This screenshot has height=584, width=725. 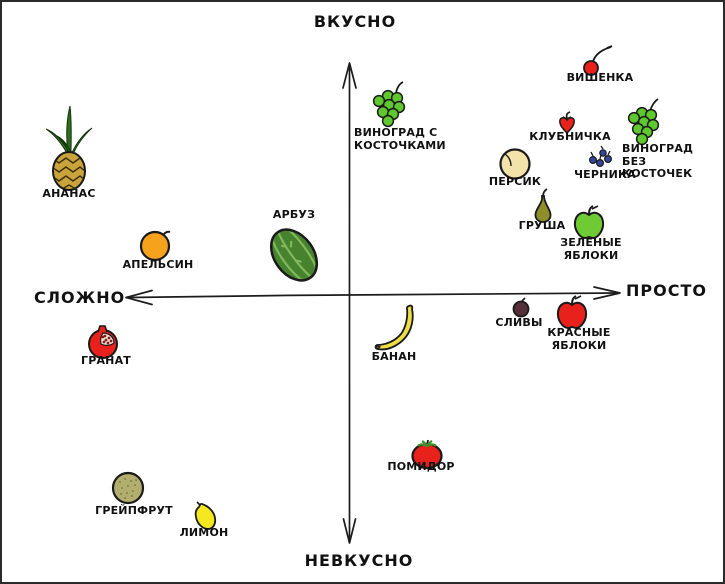 What do you see at coordinates (600, 156) in the screenshot?
I see `blueberry-icon` at bounding box center [600, 156].